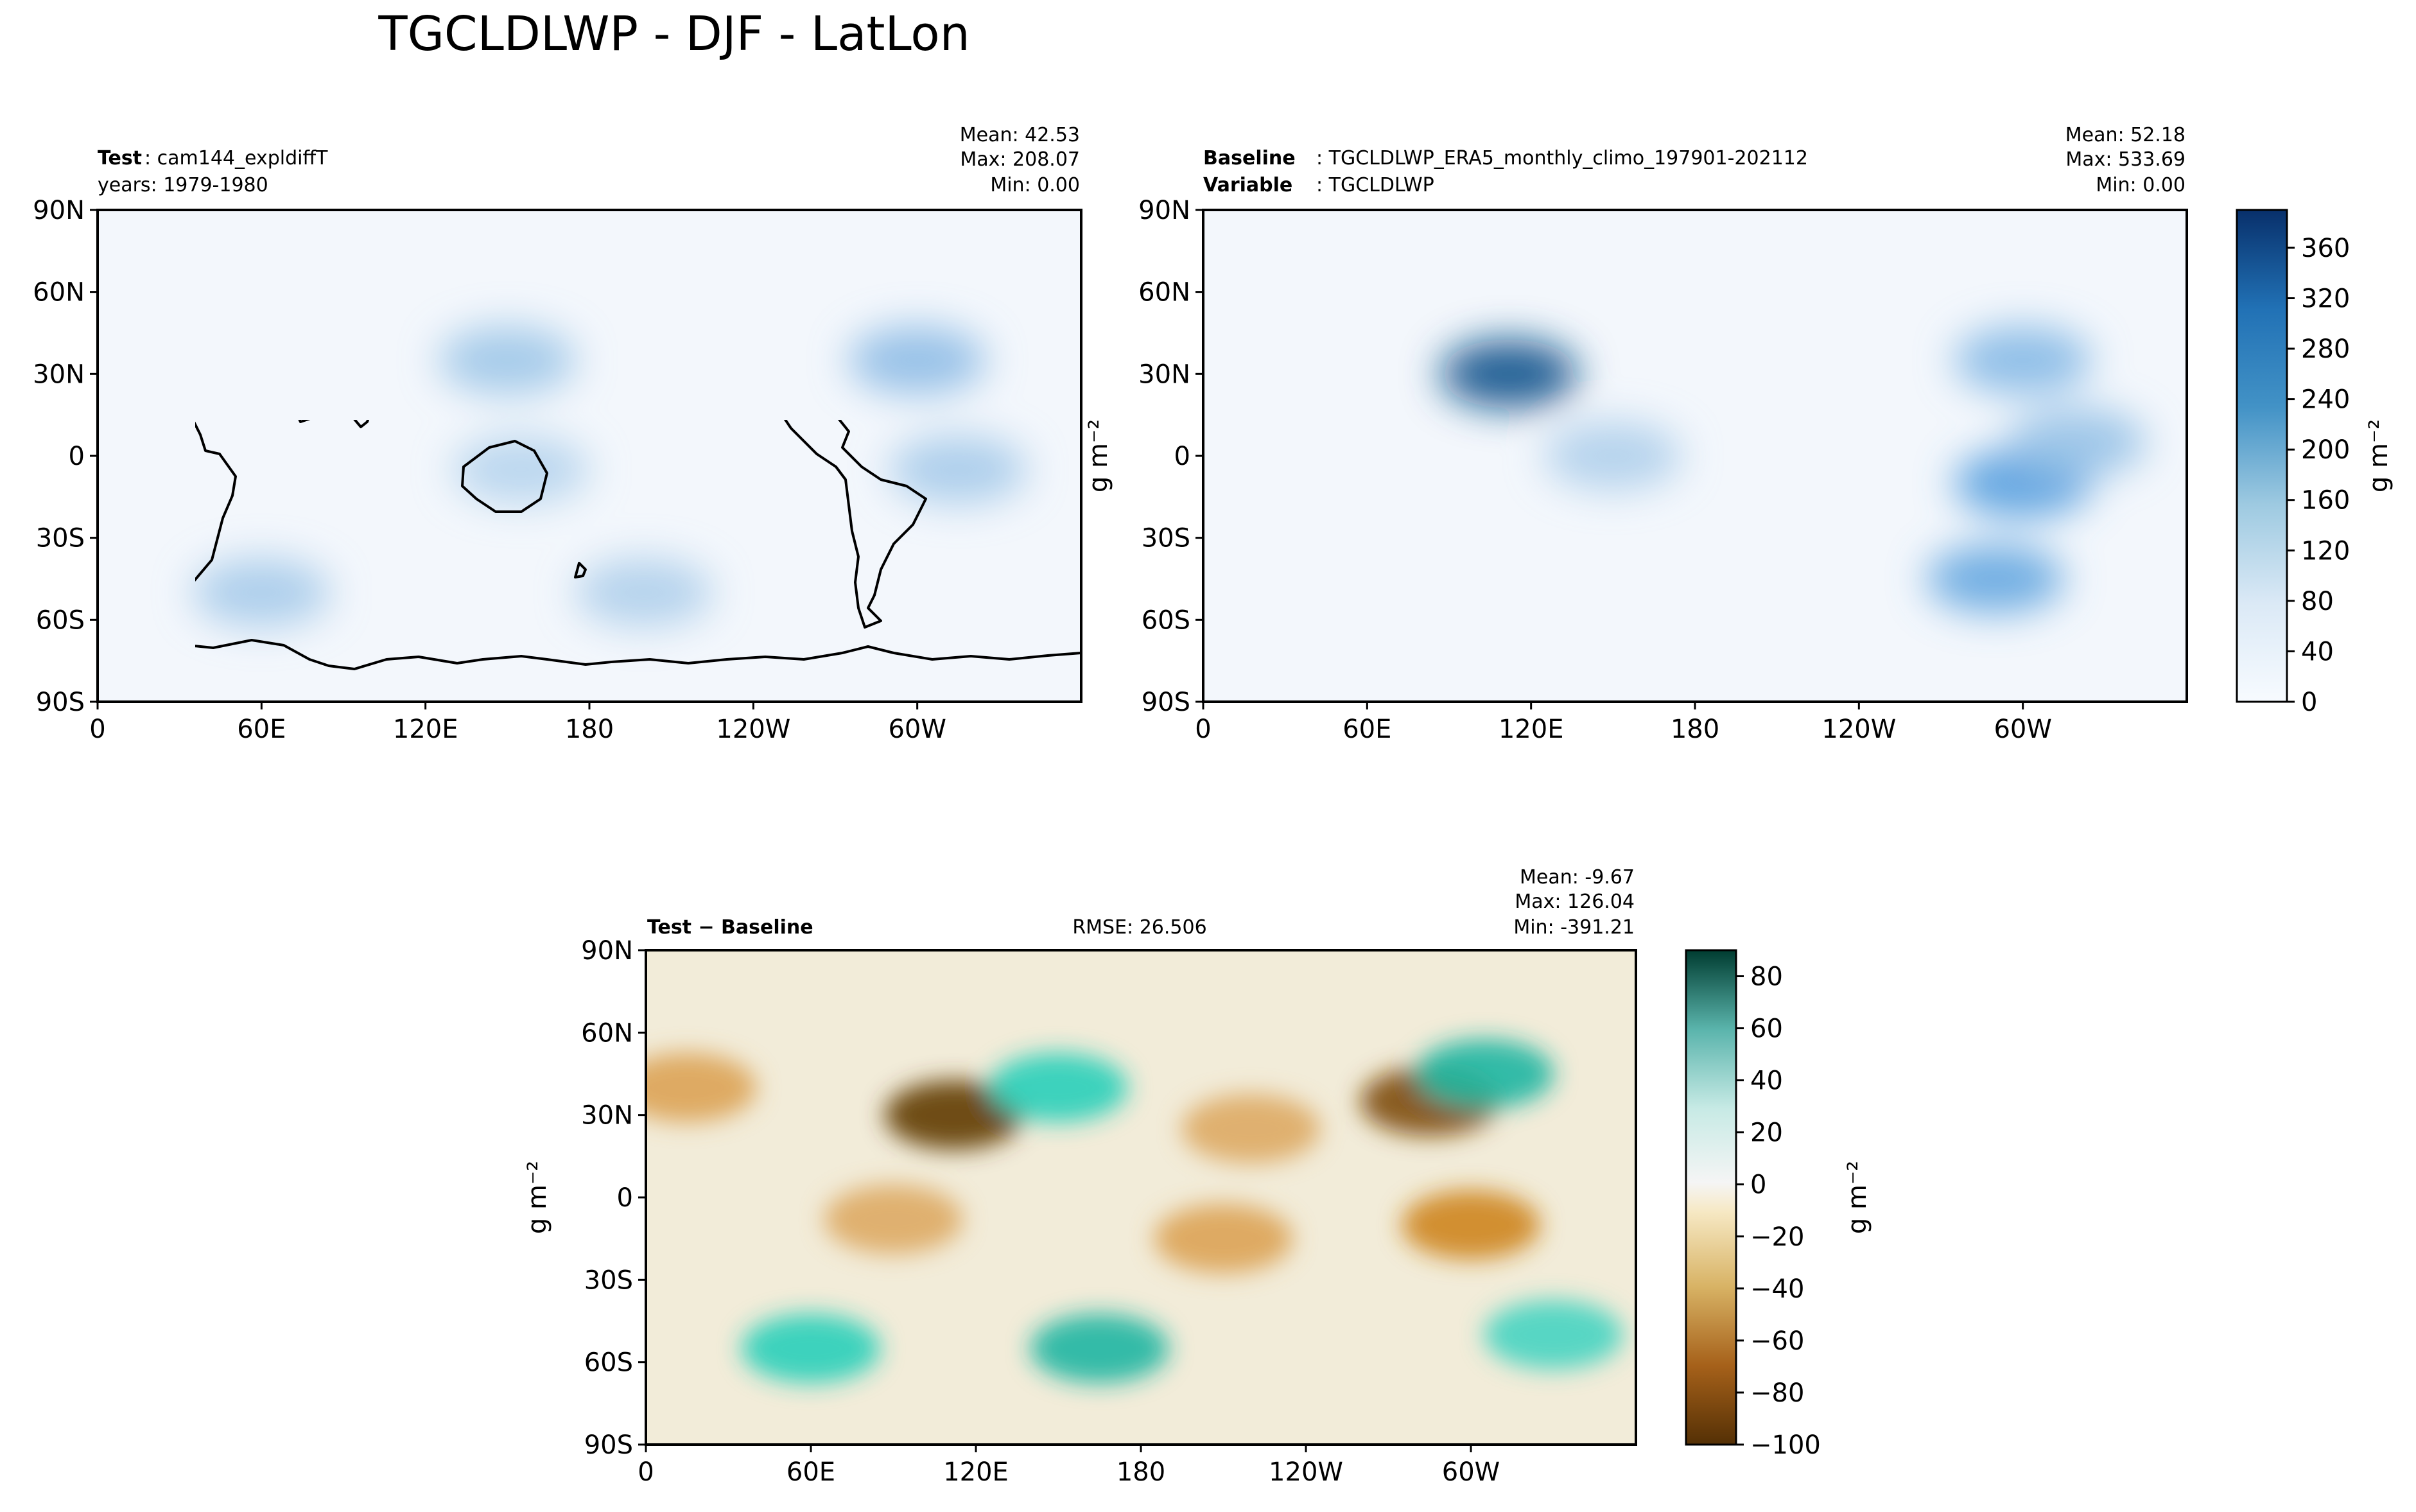 The height and width of the screenshot is (1512, 2416). I want to click on baseline-max: Max: 533.69, so click(2125, 159).